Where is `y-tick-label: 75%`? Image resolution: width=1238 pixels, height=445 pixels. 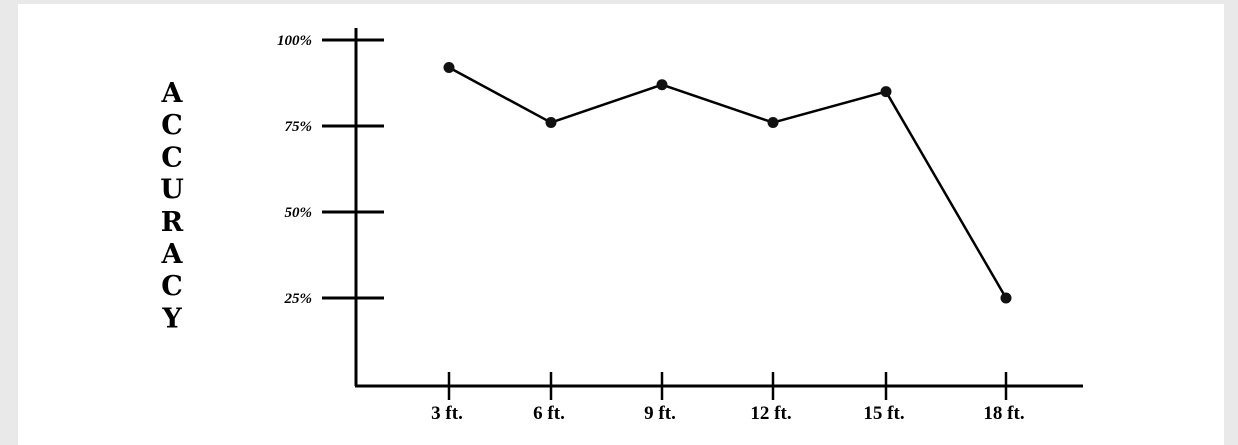 y-tick-label: 75% is located at coordinates (299, 127).